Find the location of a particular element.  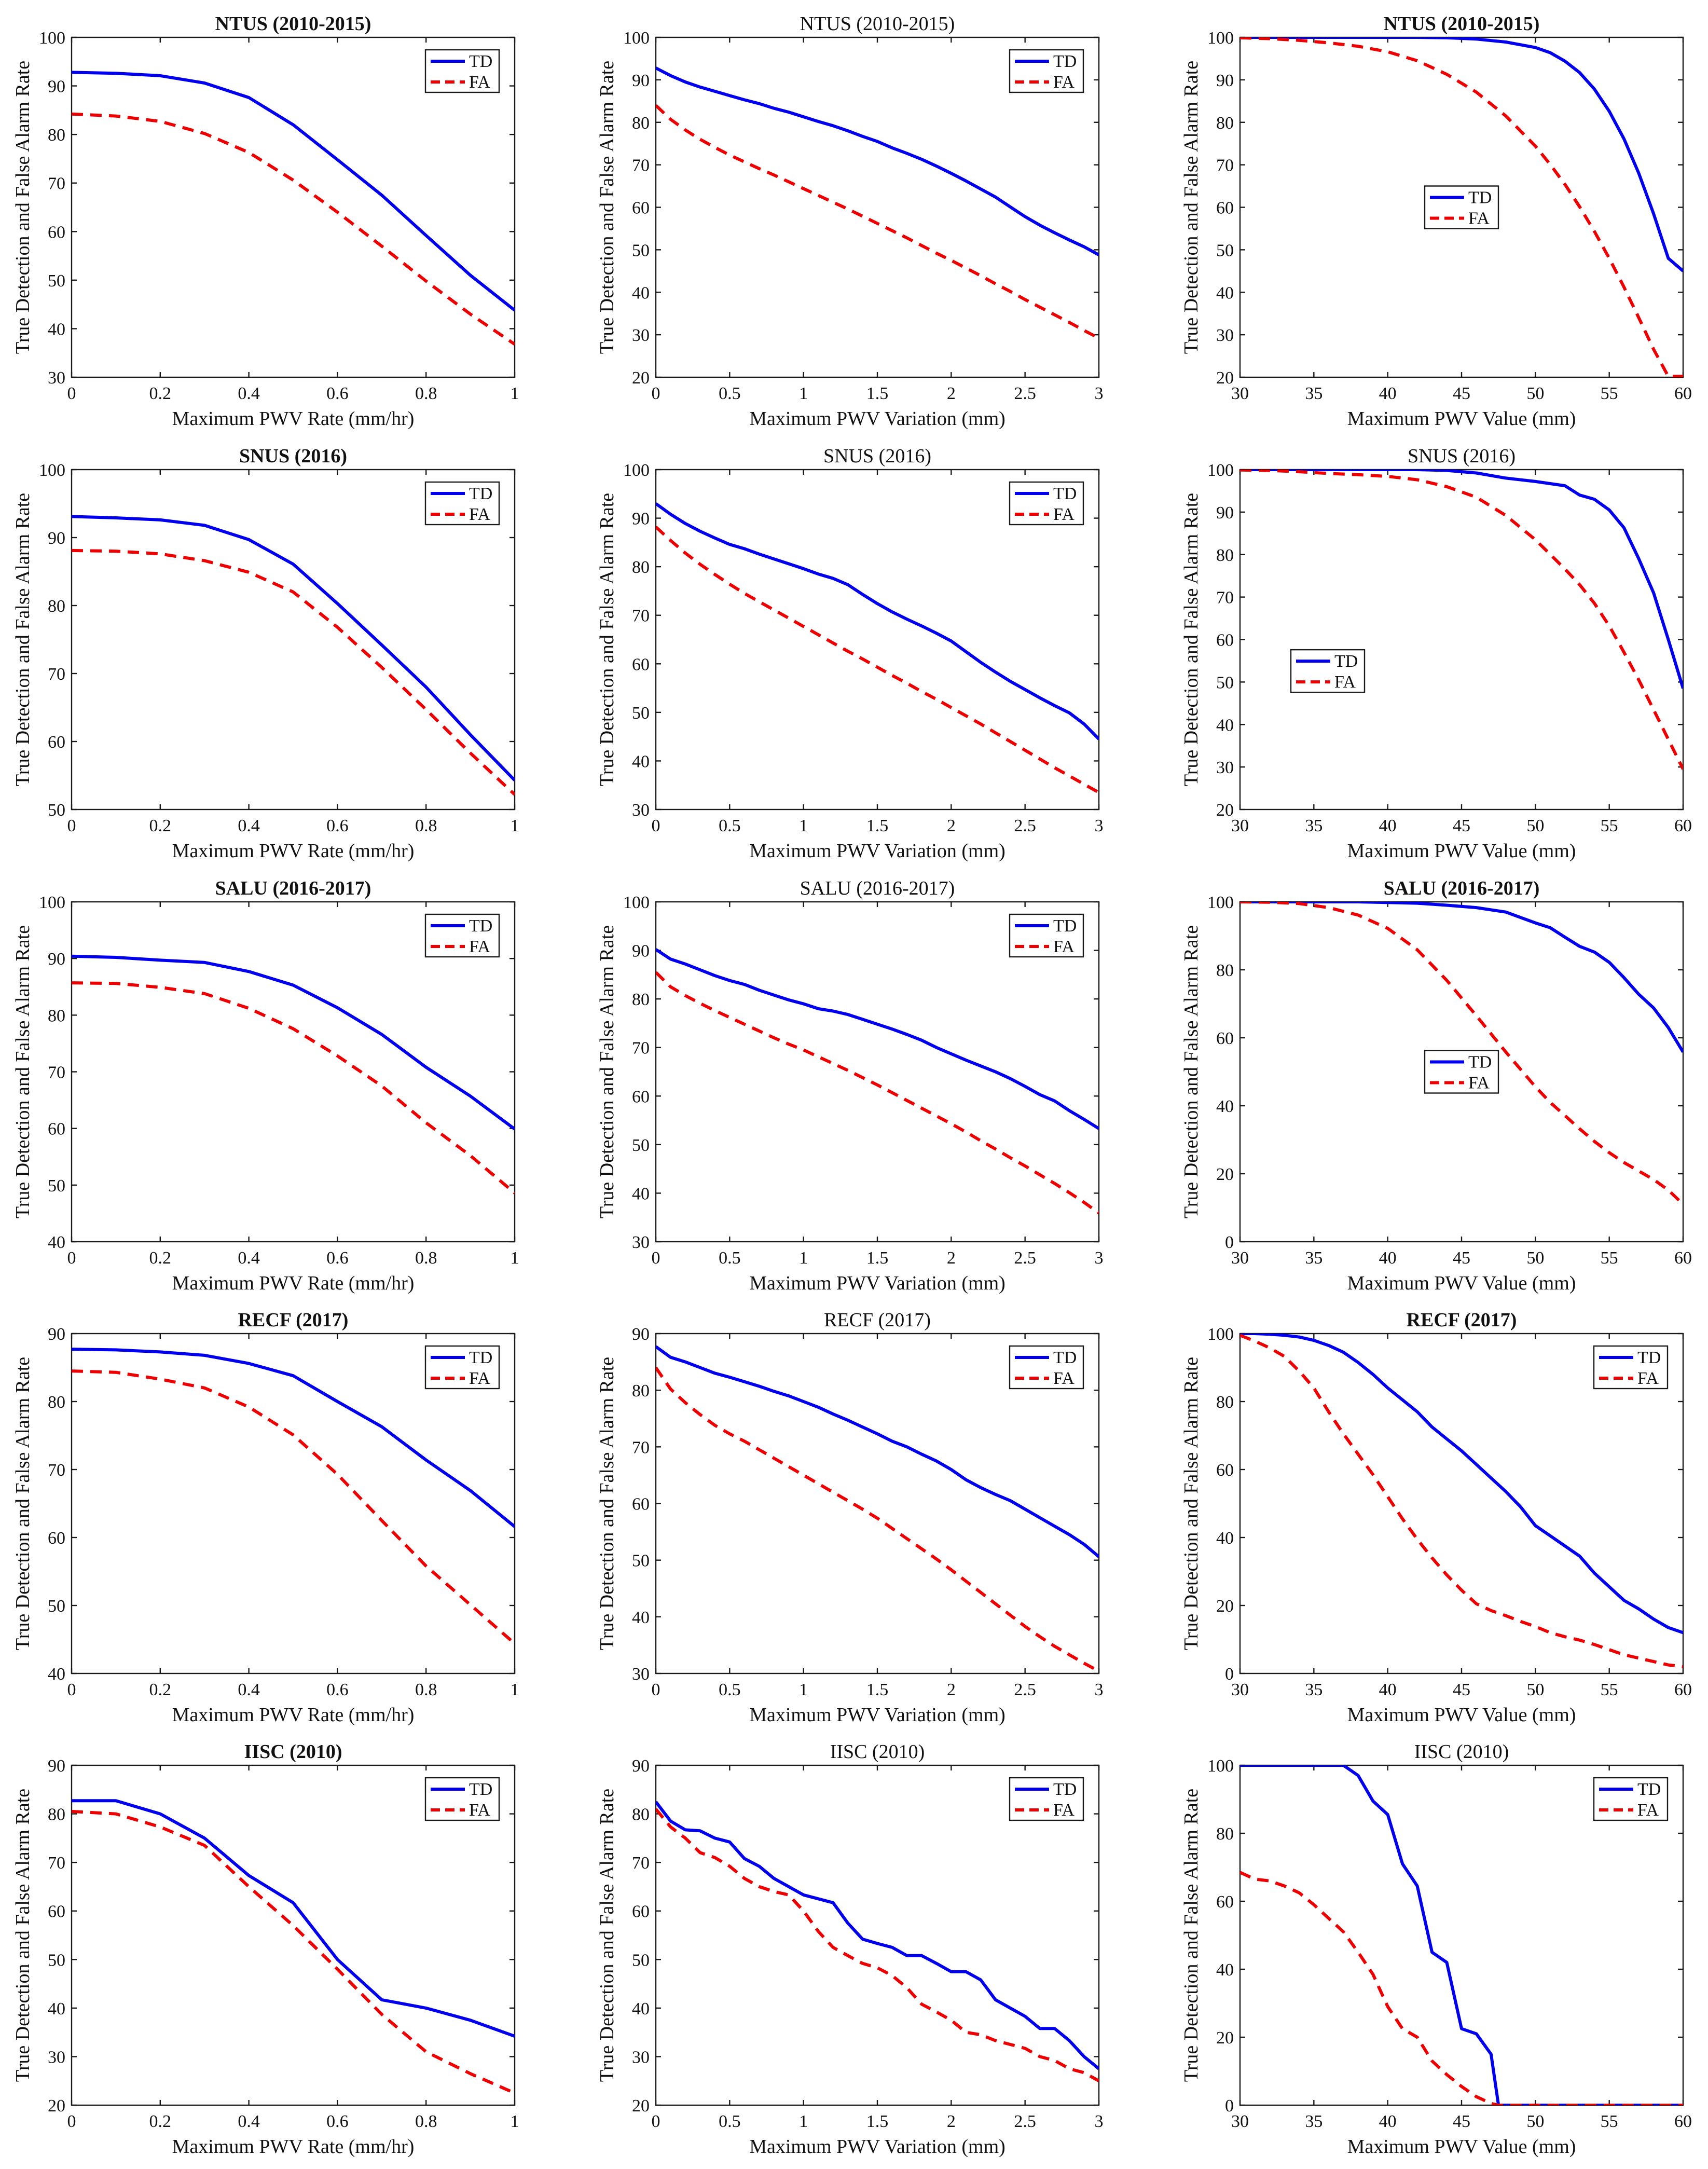

x-tick-label: 40 is located at coordinates (1388, 1690).